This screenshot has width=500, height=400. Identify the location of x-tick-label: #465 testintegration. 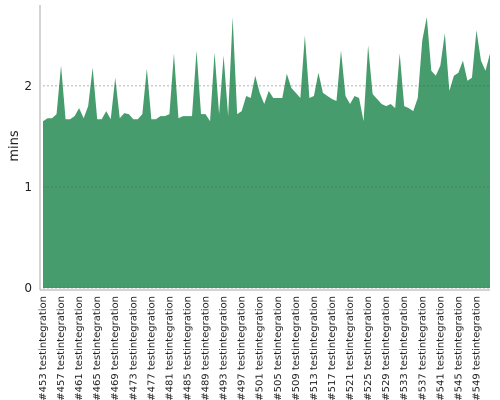
(97, 348).